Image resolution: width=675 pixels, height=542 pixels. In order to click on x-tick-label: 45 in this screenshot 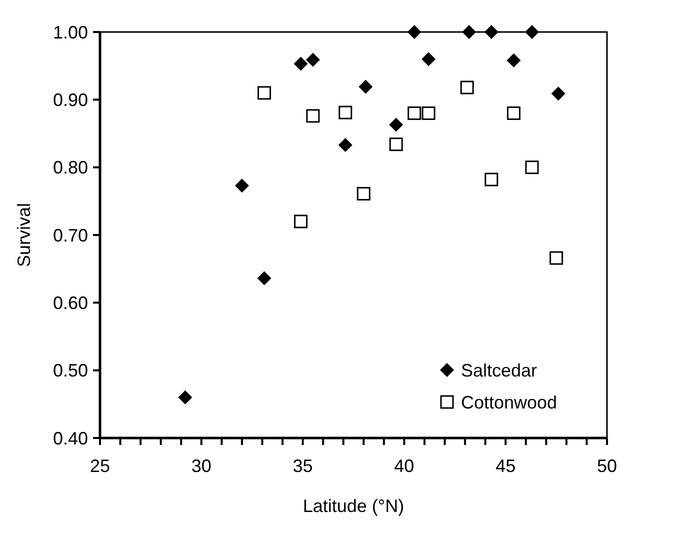, I will do `click(506, 466)`.